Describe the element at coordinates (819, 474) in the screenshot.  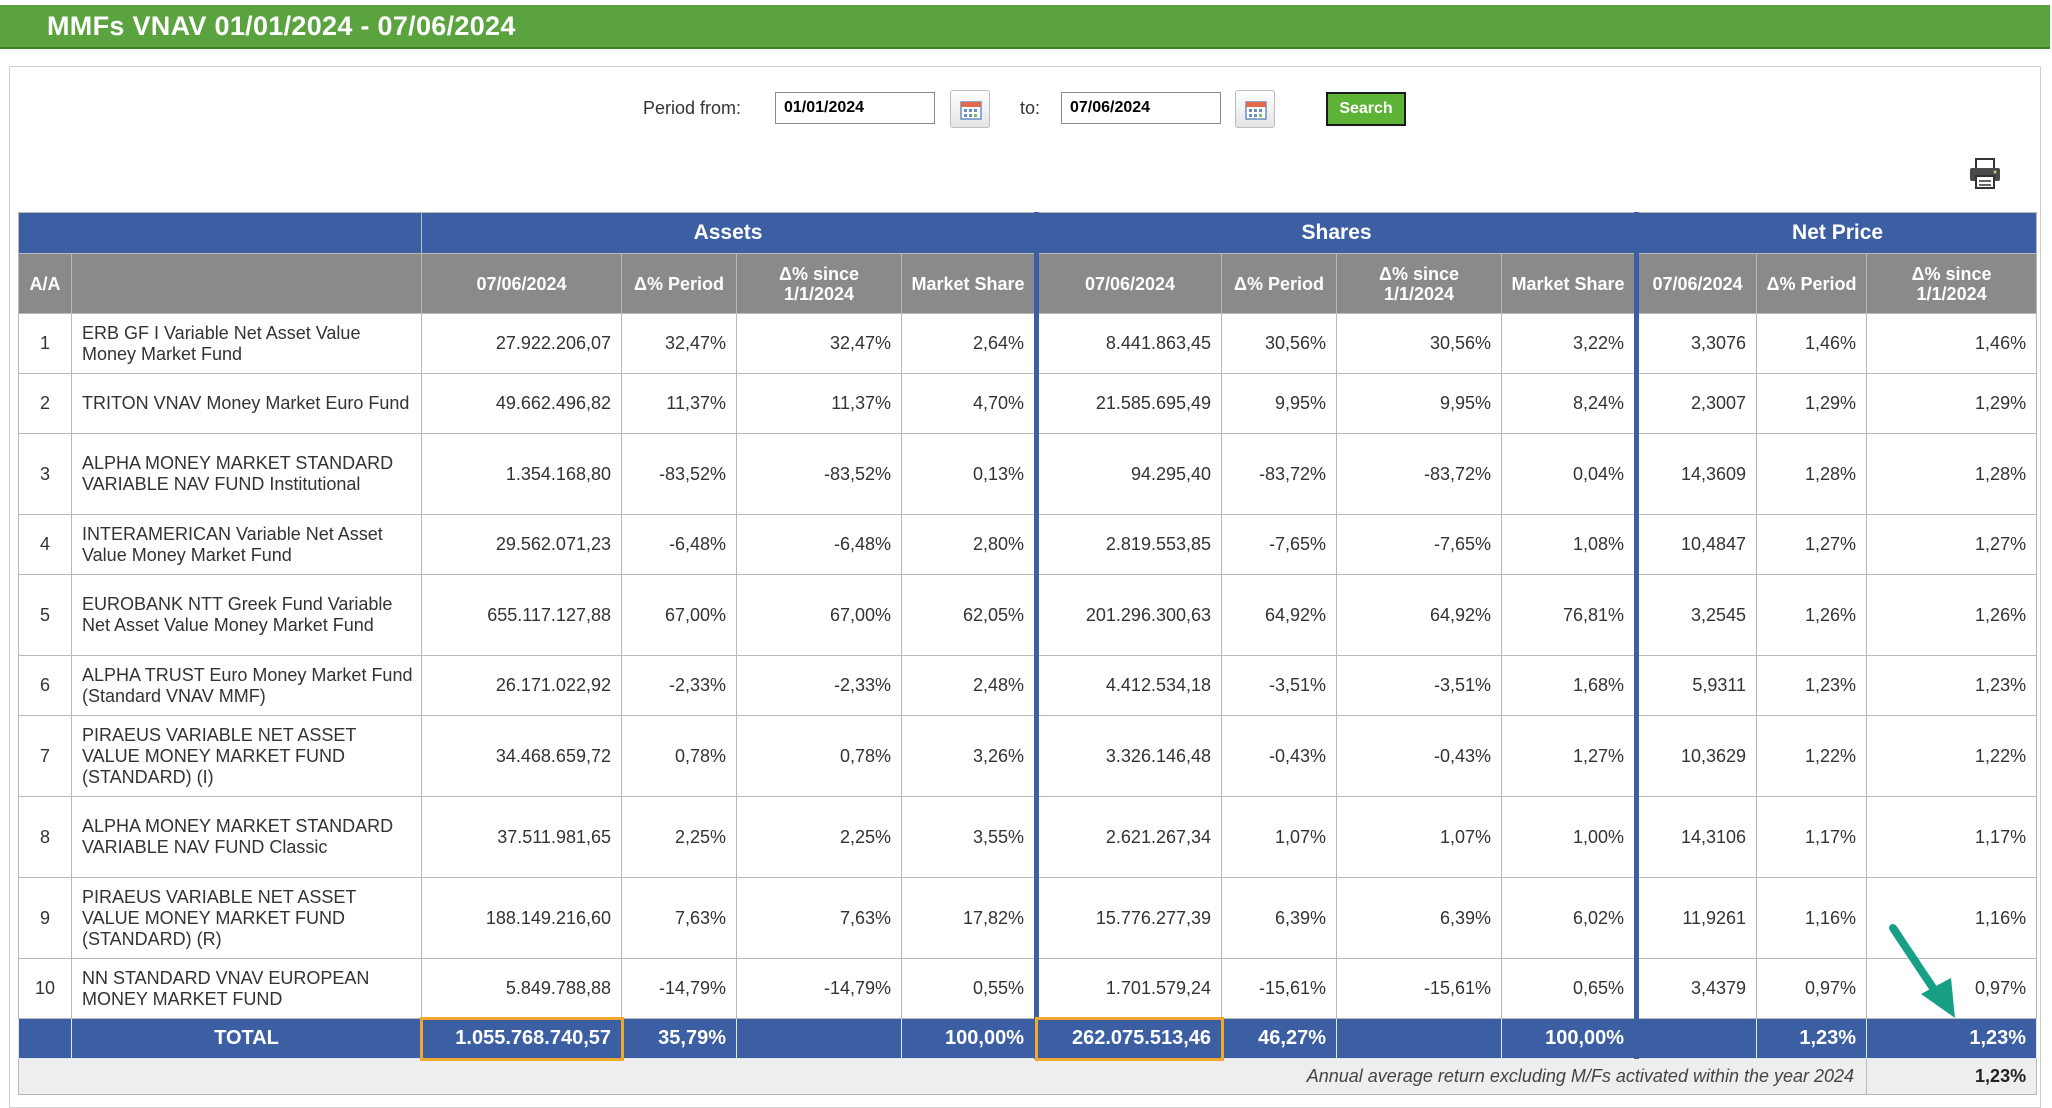
I see `assets-since: -83,52%` at that location.